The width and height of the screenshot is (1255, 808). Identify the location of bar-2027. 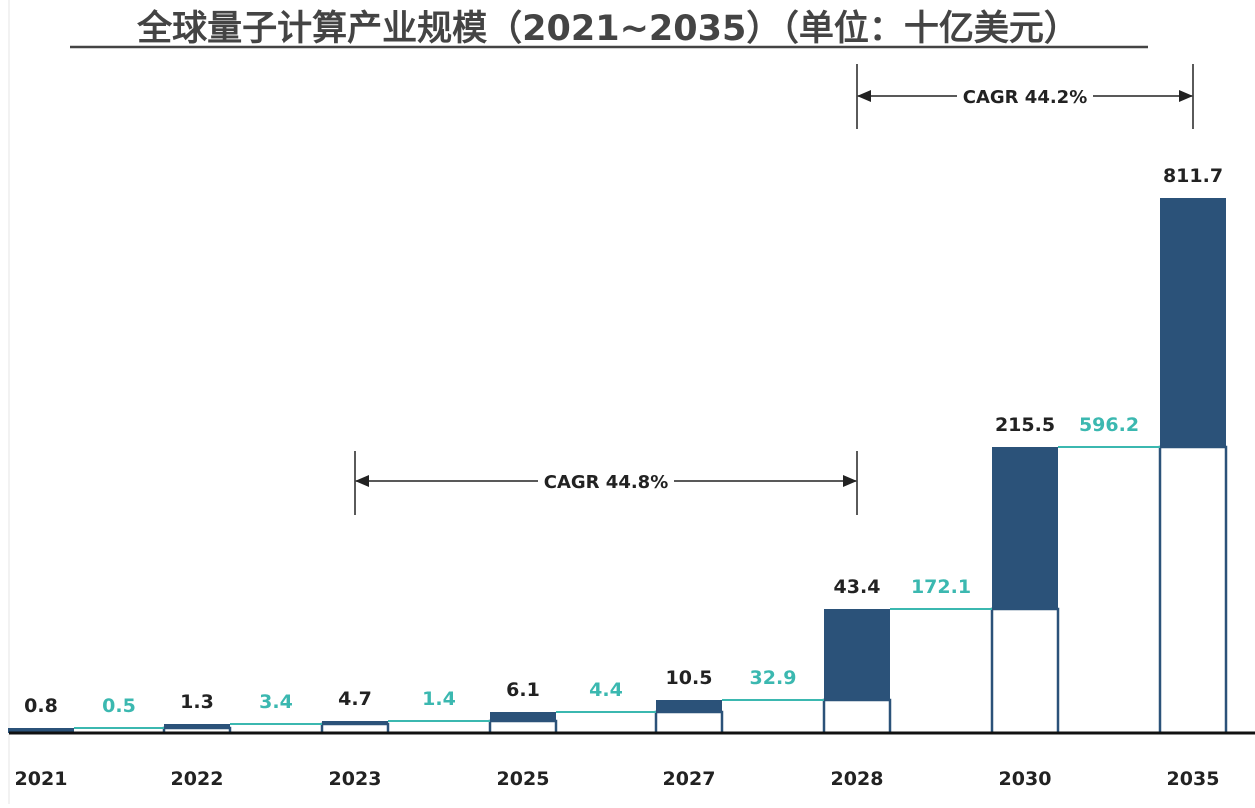
(689, 706).